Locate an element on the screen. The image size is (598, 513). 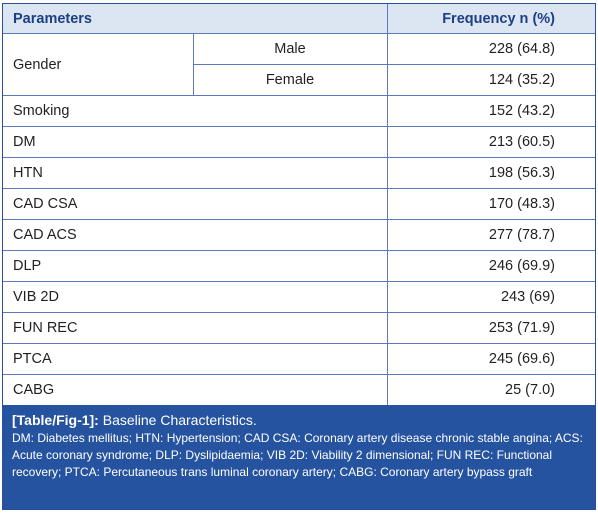
row-label: Gender is located at coordinates (98, 64).